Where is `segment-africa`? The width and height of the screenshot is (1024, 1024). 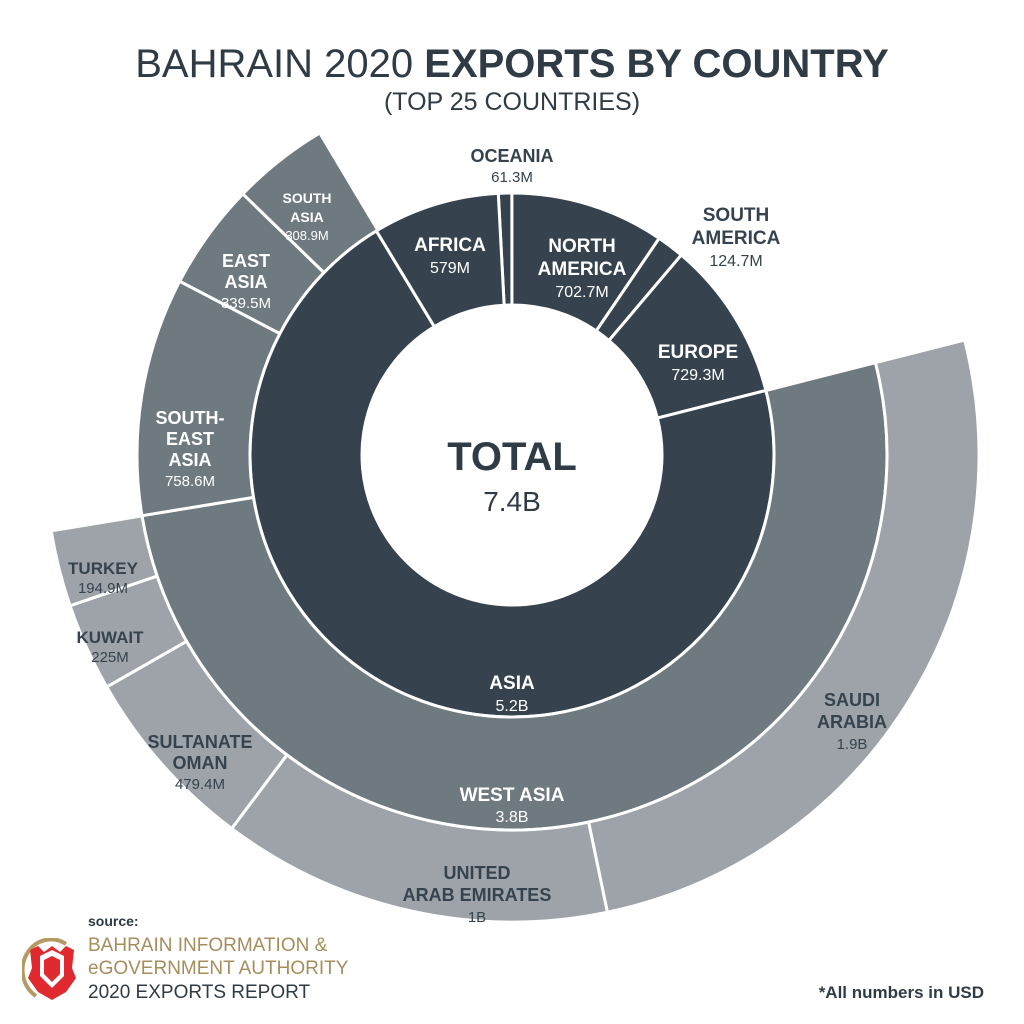 segment-africa is located at coordinates (440, 260).